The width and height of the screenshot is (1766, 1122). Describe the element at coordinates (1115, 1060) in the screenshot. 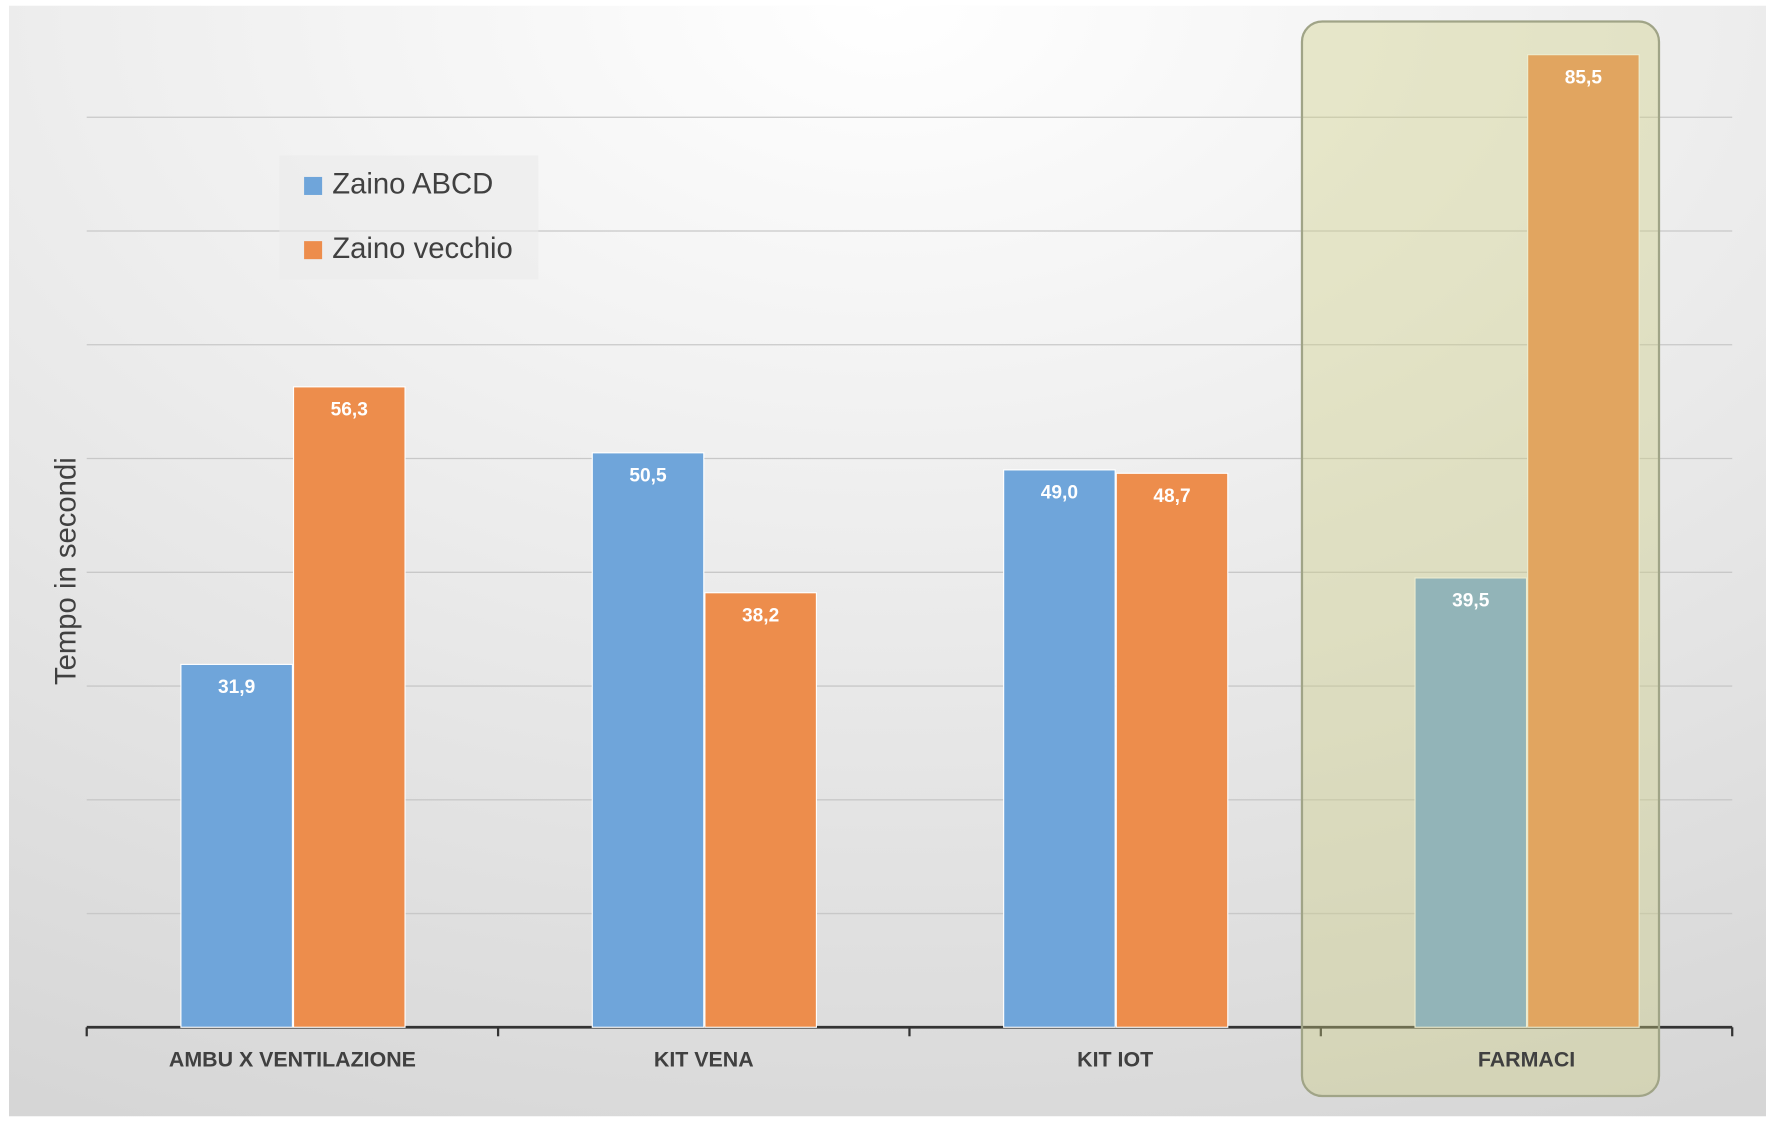

I see `x-tick-label: KIT IOT` at that location.